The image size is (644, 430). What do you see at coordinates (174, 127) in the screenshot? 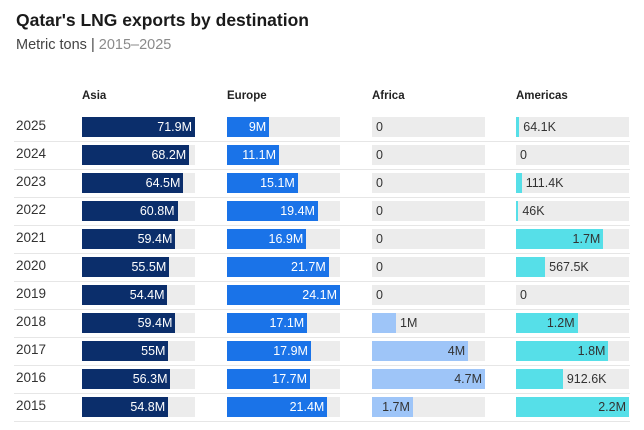
I see `data-label: 71.9M` at bounding box center [174, 127].